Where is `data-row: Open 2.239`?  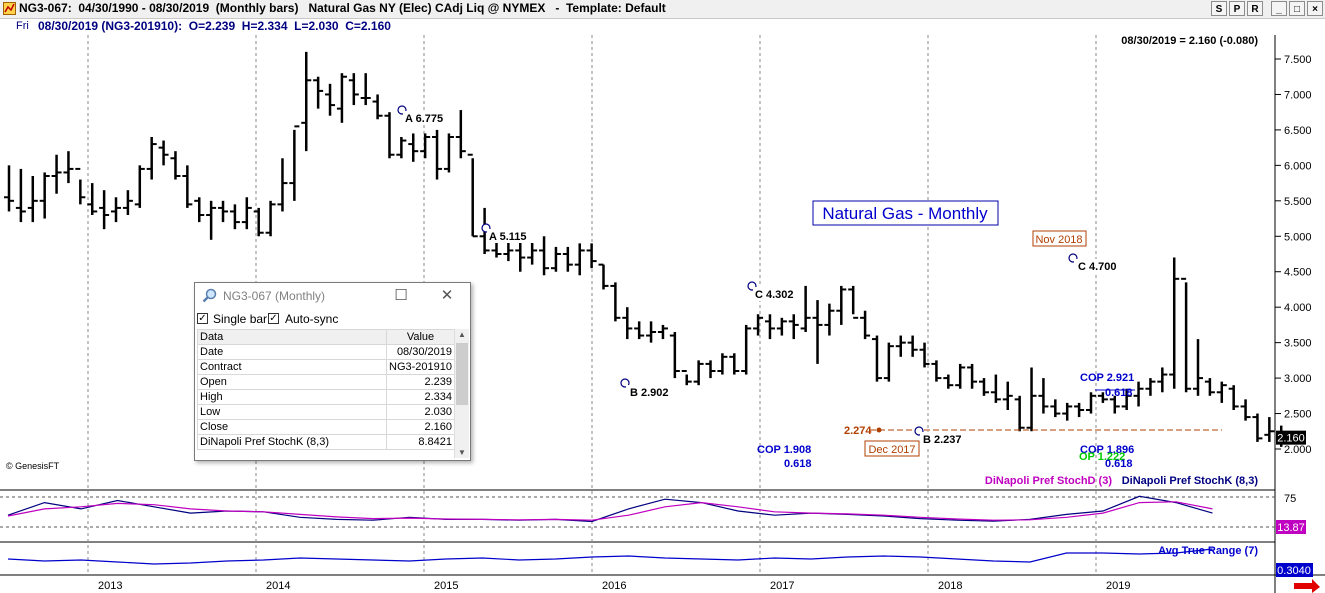
data-row: Open 2.239 is located at coordinates (326, 382).